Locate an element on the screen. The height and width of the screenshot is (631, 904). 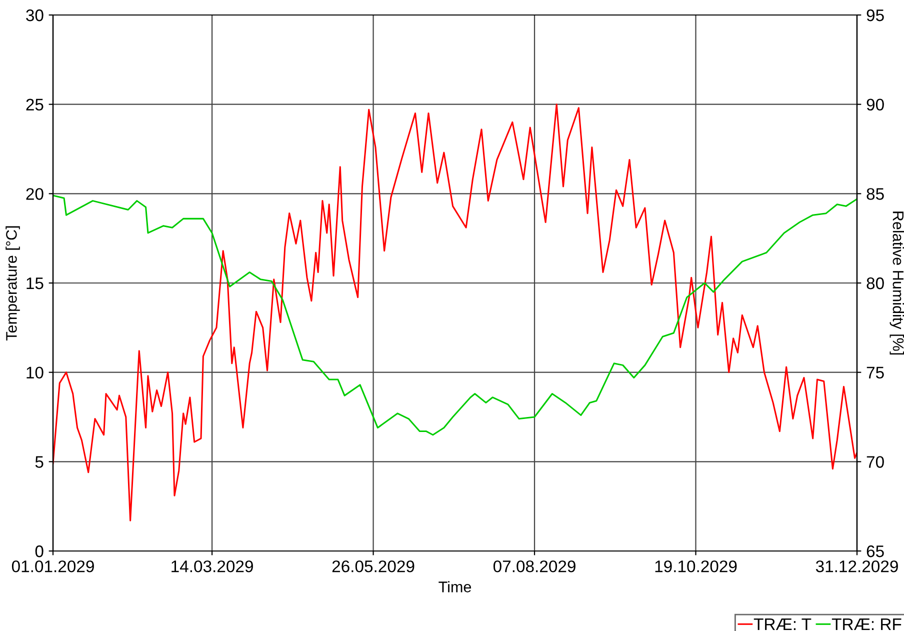
y-tick-label: 15 is located at coordinates (35, 284).